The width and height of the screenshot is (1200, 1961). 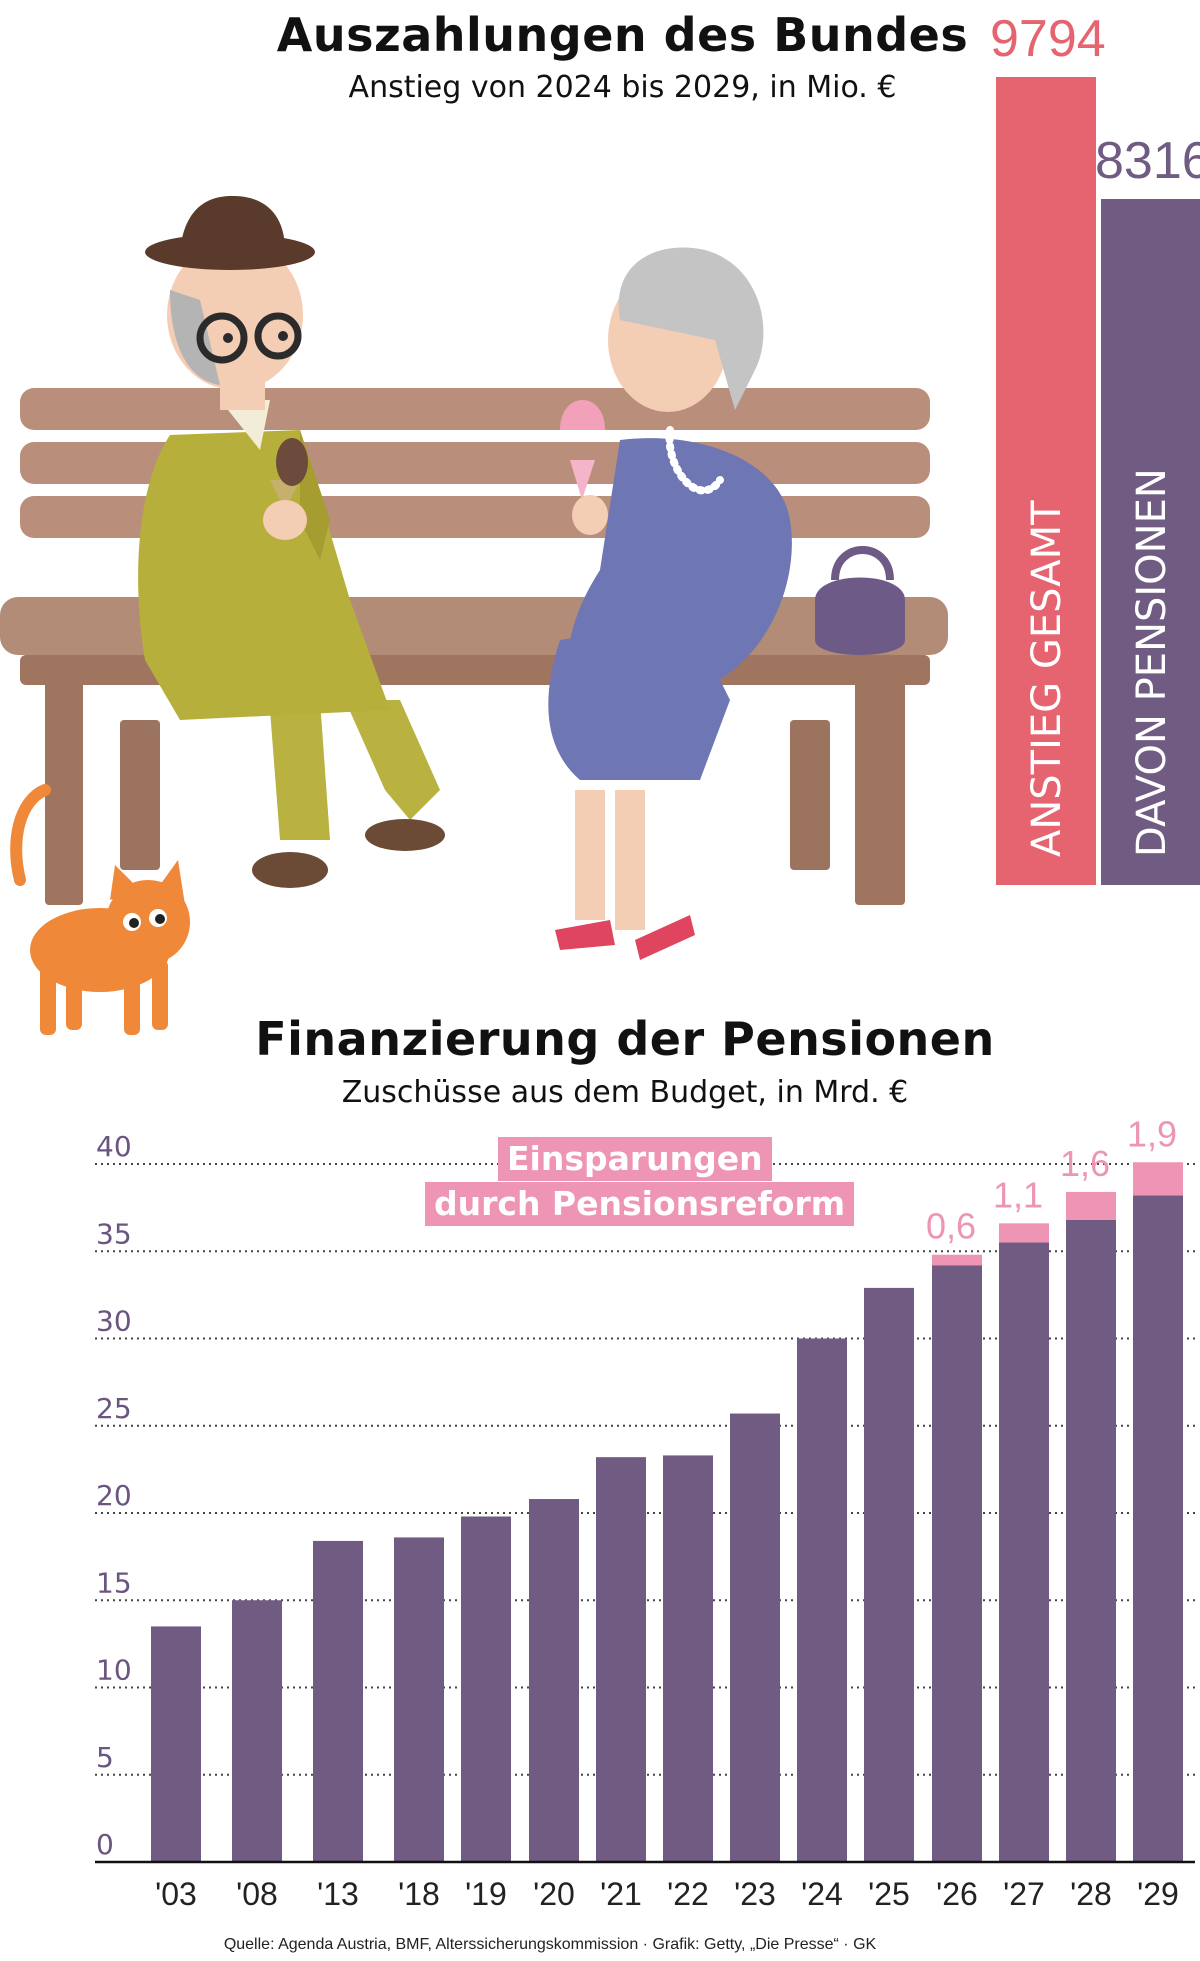 What do you see at coordinates (1147, 160) in the screenshot?
I see `top-bar-value-2: 8316` at bounding box center [1147, 160].